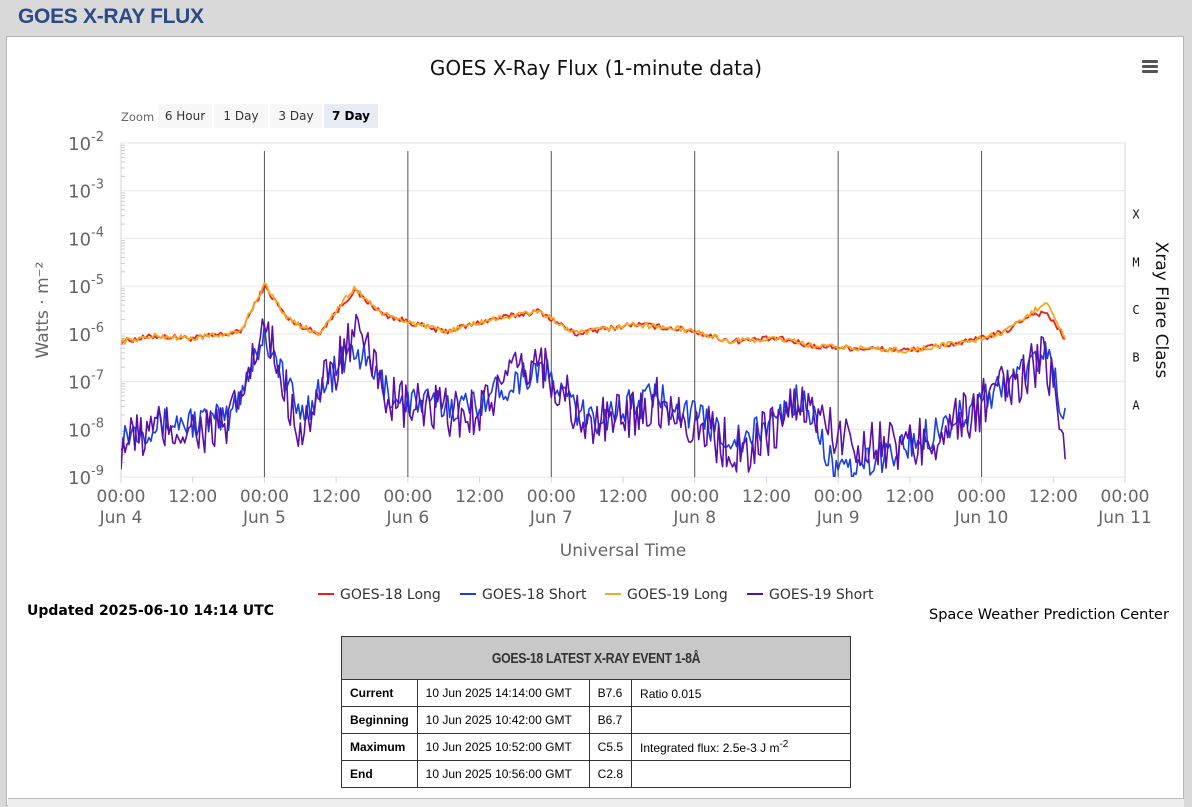  Describe the element at coordinates (86, 381) in the screenshot. I see `y-tick-label: 10⁻⁷` at that location.